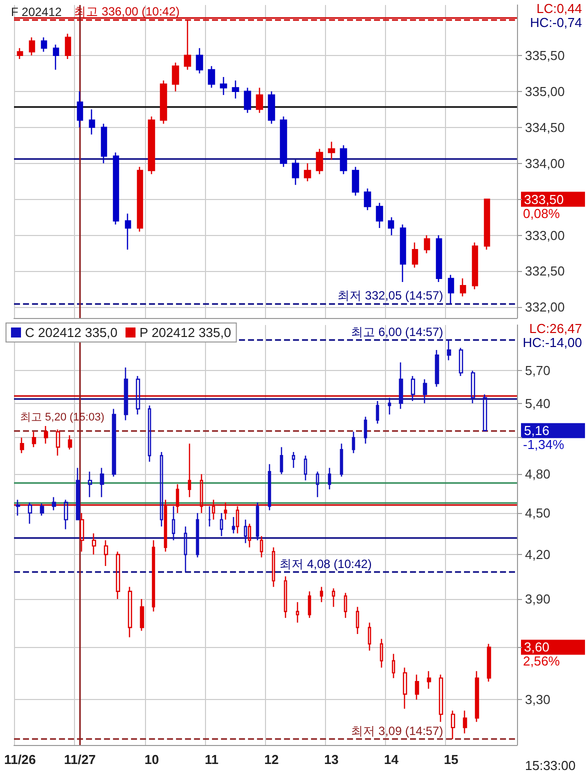 This screenshot has height=771, width=586. I want to click on x-tick-label: 10, so click(151, 759).